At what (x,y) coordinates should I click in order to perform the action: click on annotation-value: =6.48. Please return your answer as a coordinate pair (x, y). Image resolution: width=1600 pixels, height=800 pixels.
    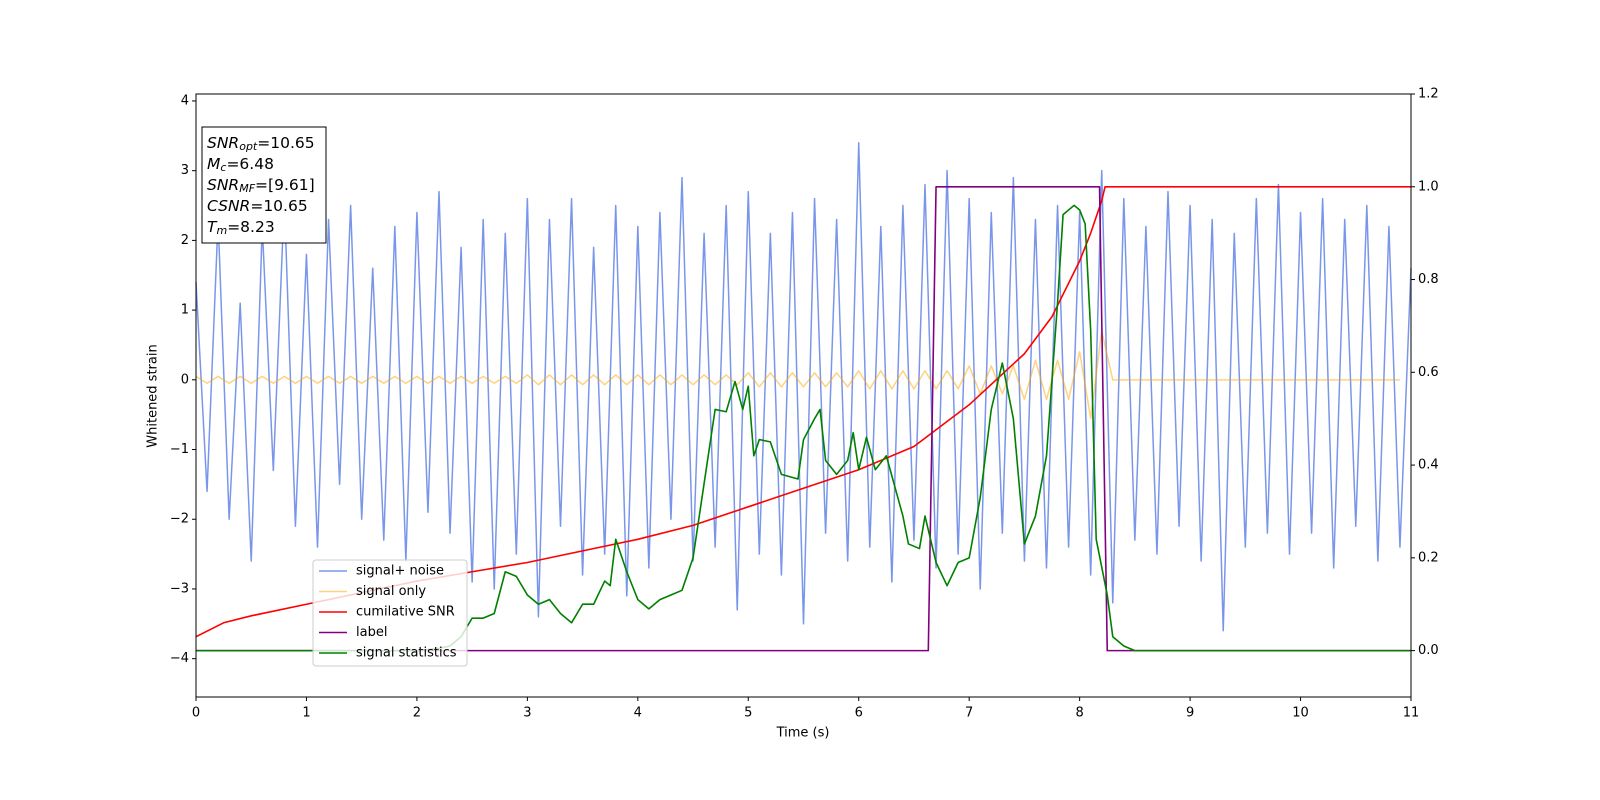
    Looking at the image, I should click on (250, 164).